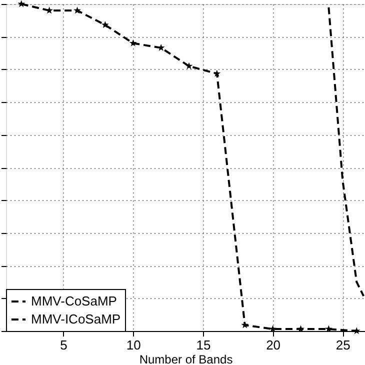 The height and width of the screenshot is (365, 365). I want to click on x-tick-label: 25, so click(343, 345).